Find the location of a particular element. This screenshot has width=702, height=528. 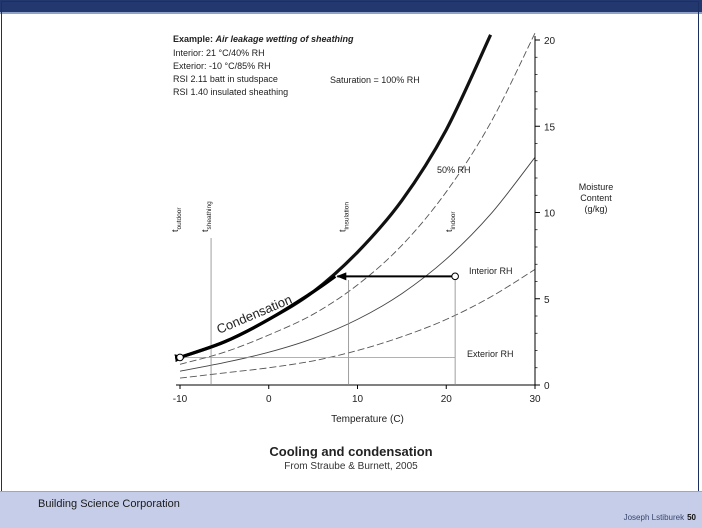

example-line: Exterior: -10 °C/85% RH is located at coordinates (222, 66).